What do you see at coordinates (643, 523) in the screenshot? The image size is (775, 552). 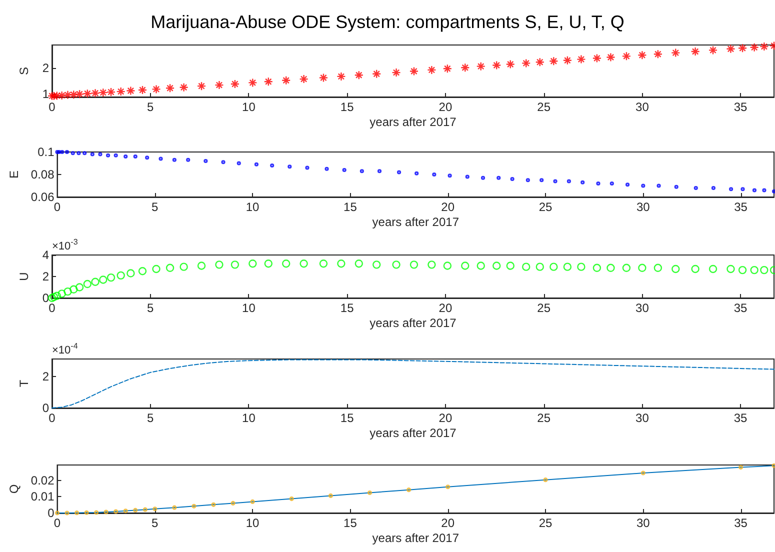 I see `x-tick-label: 30` at bounding box center [643, 523].